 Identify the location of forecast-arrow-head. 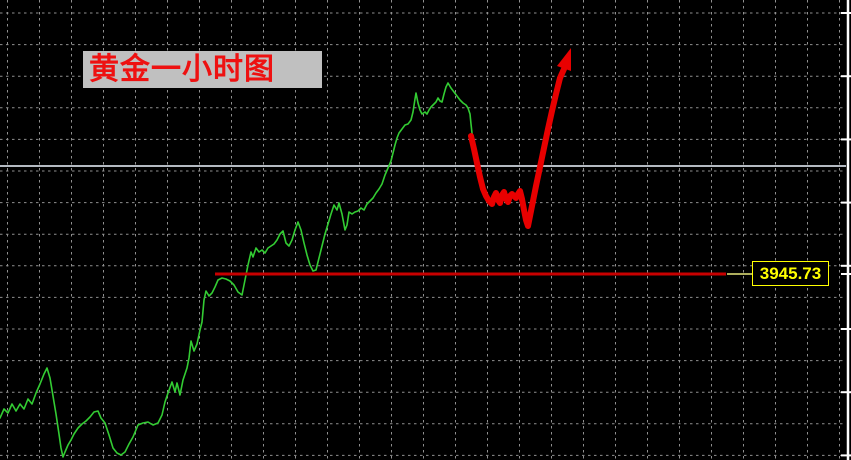
(564, 59).